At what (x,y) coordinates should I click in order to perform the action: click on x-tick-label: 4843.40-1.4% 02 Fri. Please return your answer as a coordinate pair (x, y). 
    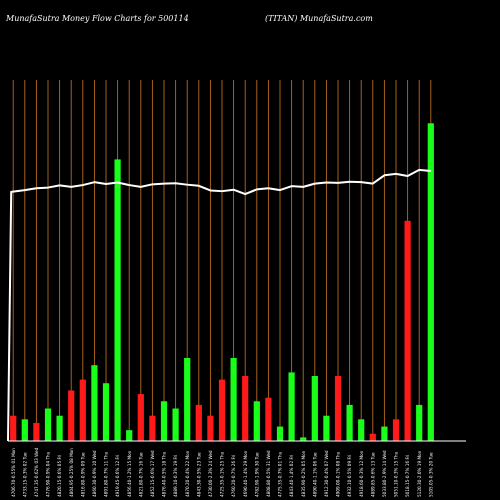
    Looking at the image, I should click on (291, 476).